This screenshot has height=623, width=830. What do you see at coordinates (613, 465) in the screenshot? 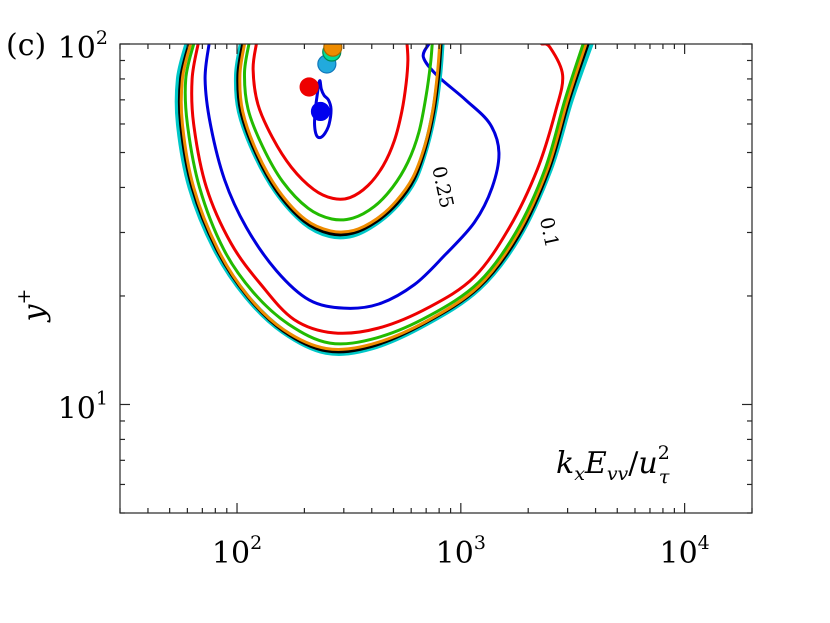
I see `spectrum-annotation: kxEvv/u2 τ` at bounding box center [613, 465].